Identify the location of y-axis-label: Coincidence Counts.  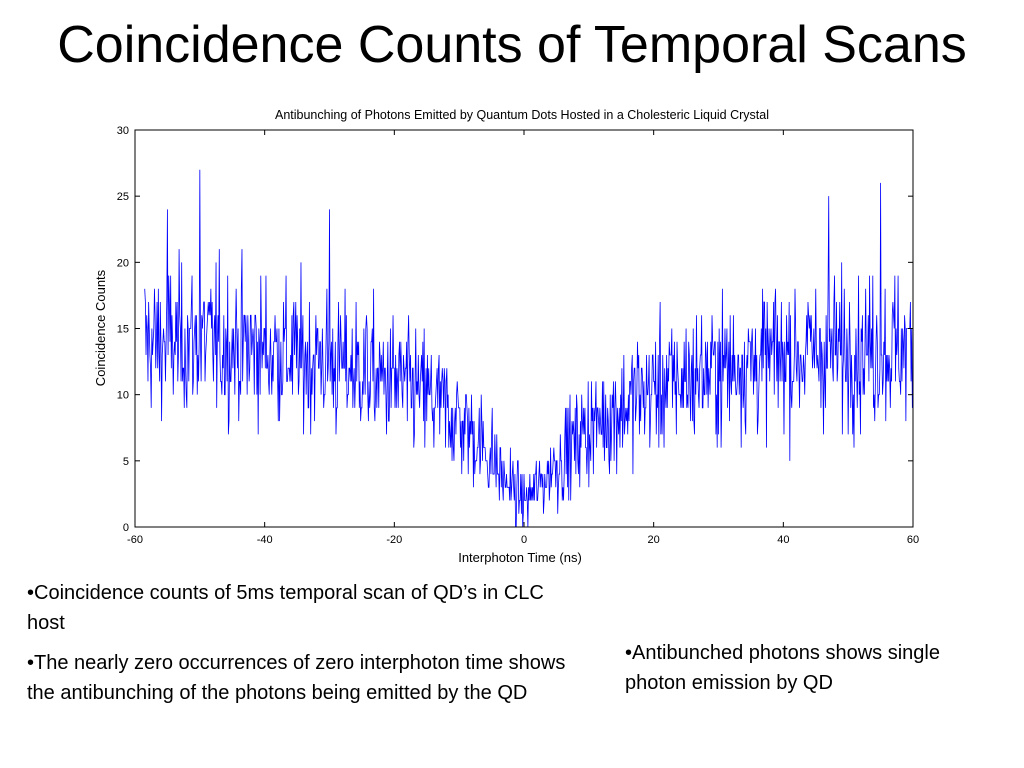
(100, 327).